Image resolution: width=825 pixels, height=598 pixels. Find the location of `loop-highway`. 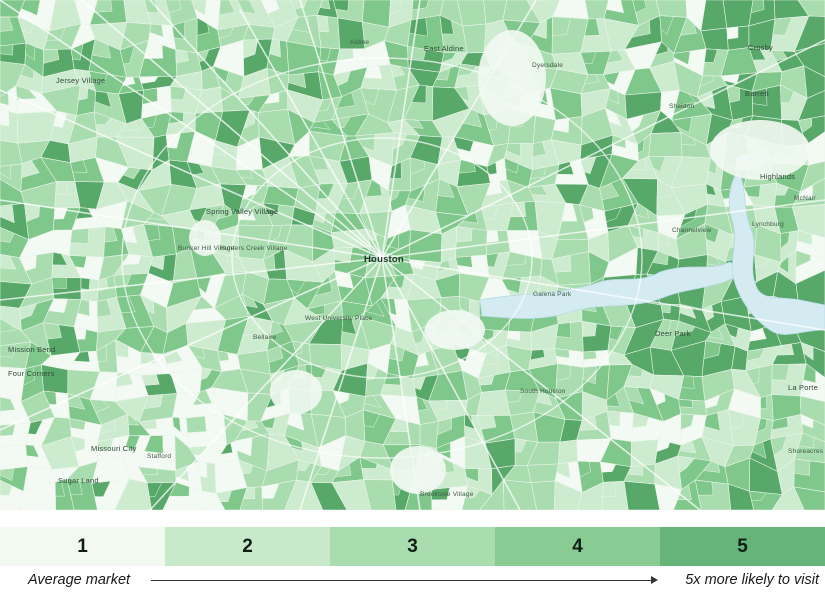

loop-highway is located at coordinates (382, 258).